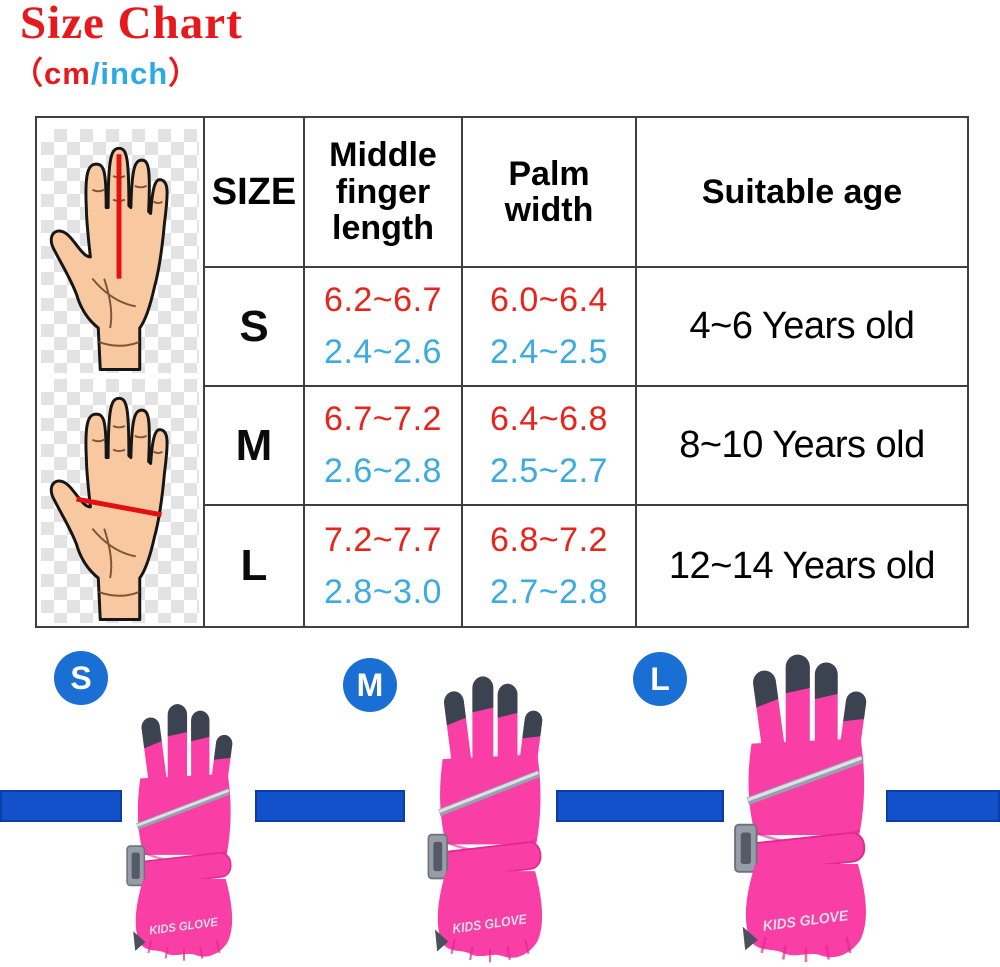 The height and width of the screenshot is (967, 1000). I want to click on value-inch: 2.4~2.6, so click(383, 352).